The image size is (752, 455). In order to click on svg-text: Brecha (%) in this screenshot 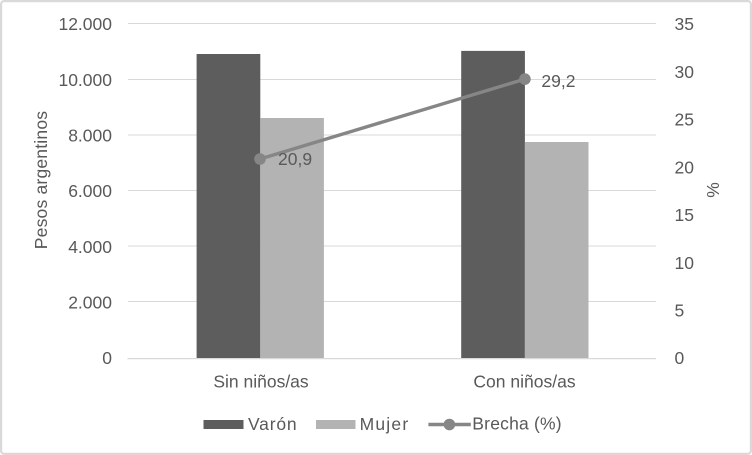, I will do `click(517, 424)`.